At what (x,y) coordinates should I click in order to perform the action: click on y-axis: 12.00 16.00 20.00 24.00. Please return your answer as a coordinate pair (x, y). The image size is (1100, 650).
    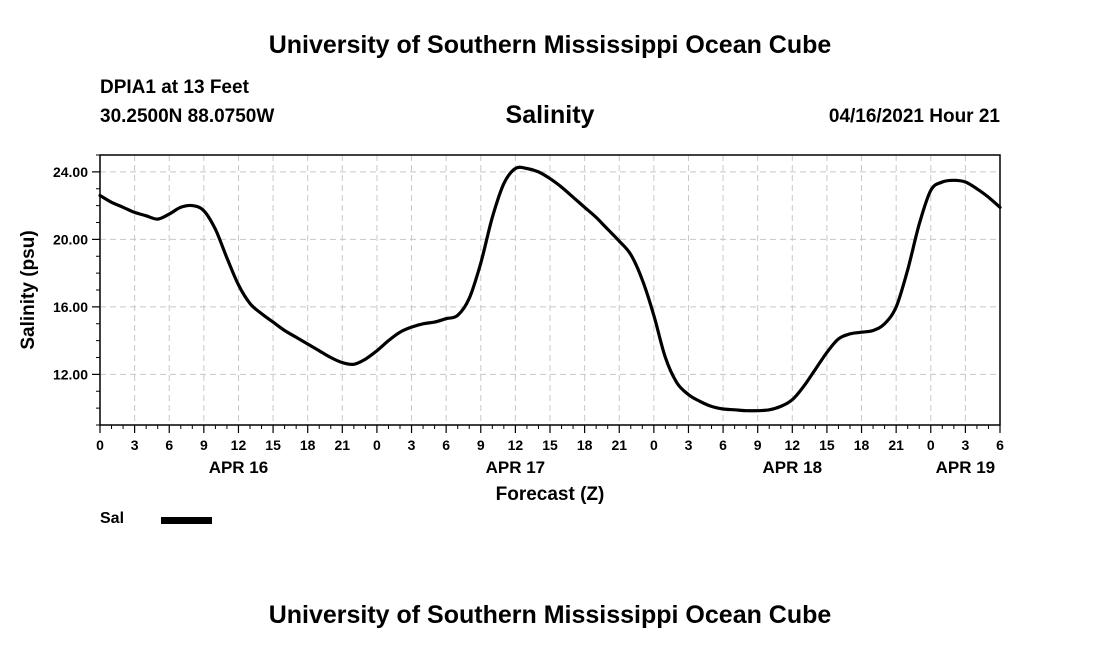
    Looking at the image, I should click on (76, 290).